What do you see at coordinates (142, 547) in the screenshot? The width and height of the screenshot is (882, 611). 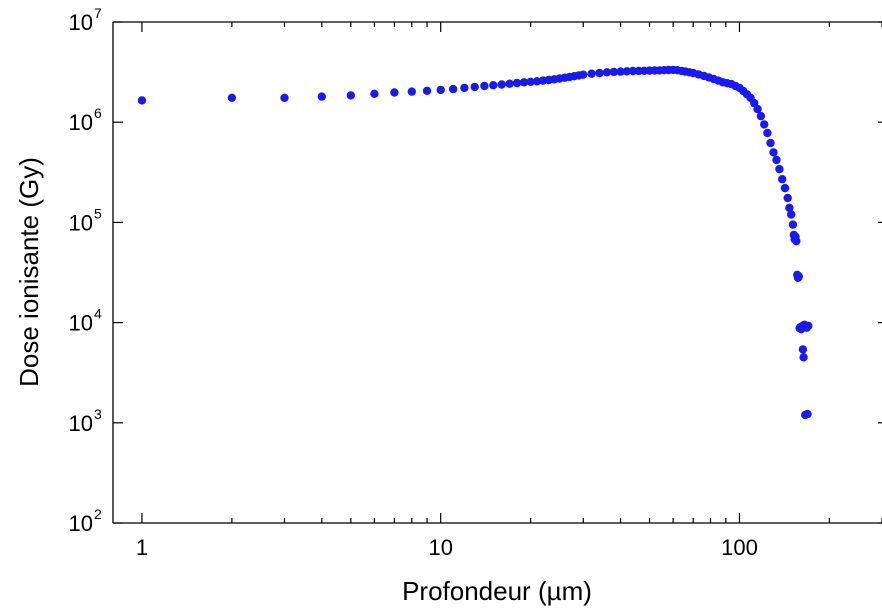 I see `x-tick-label: 1` at bounding box center [142, 547].